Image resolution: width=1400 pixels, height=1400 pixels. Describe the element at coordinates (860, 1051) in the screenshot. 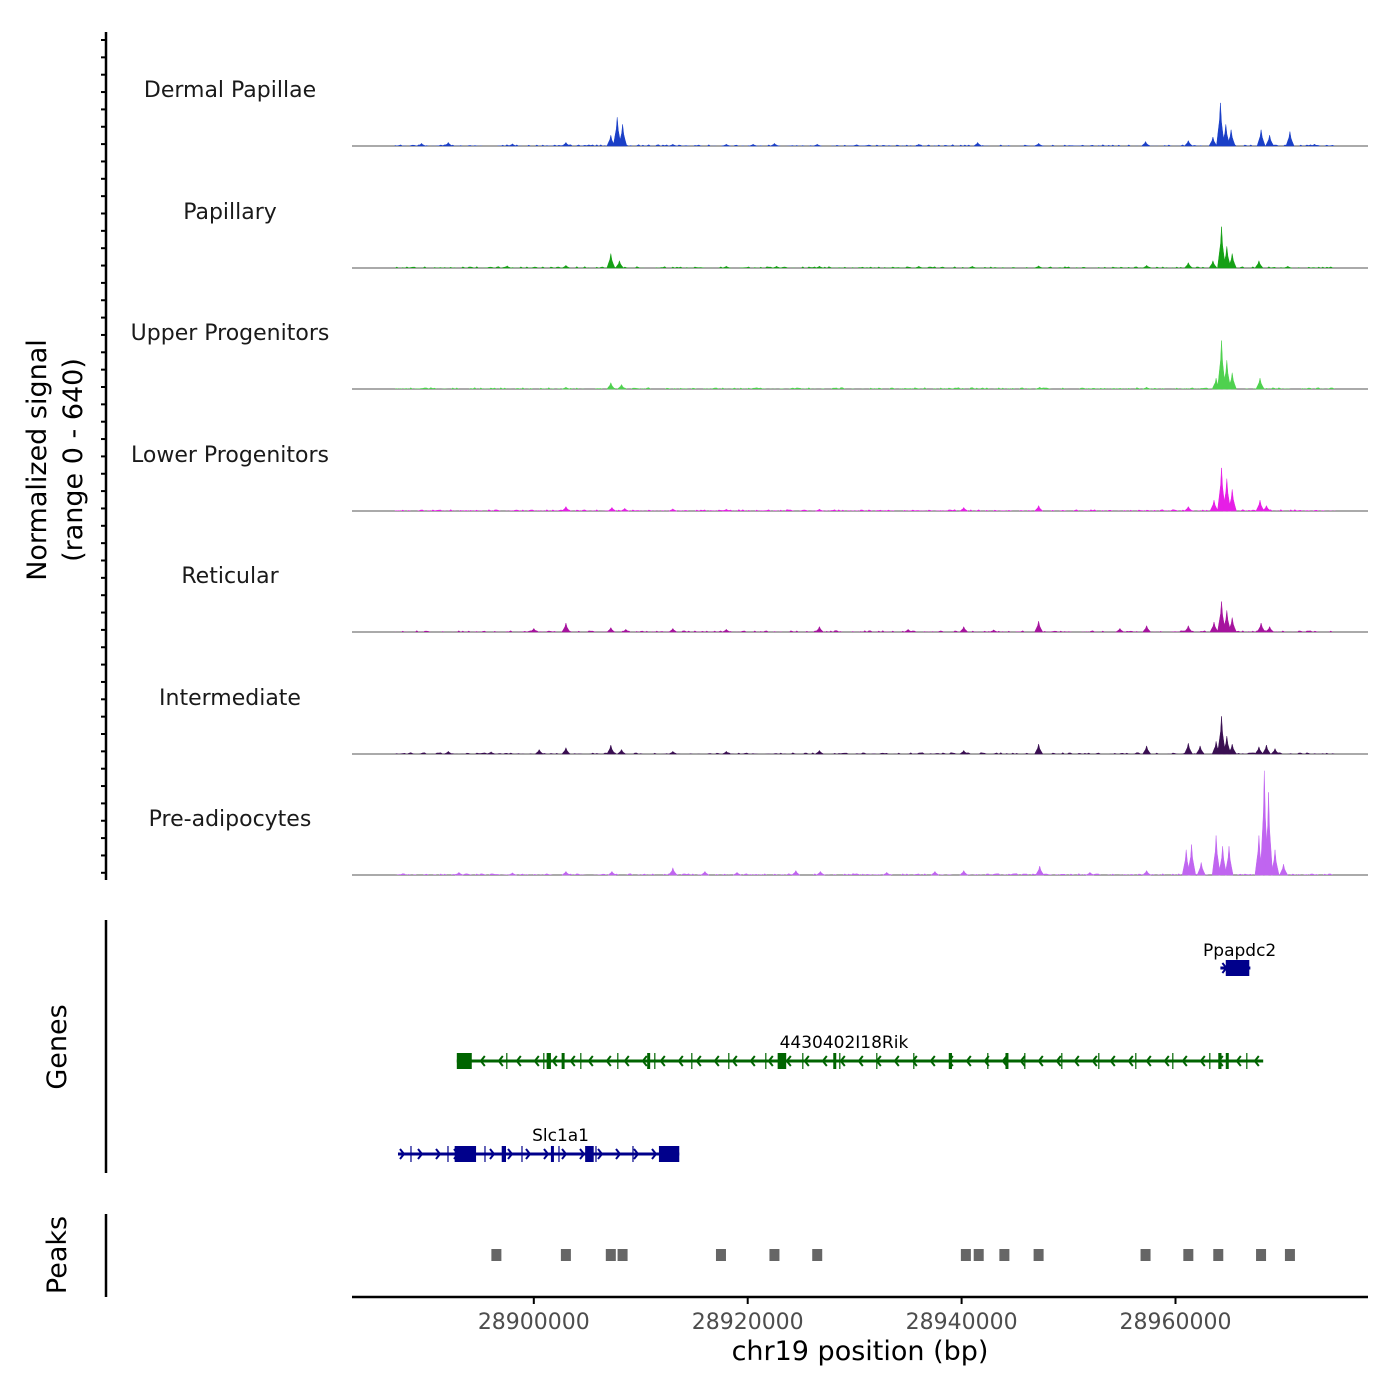

I see `gene-4430402i18rik: 4430402I18Rik` at that location.